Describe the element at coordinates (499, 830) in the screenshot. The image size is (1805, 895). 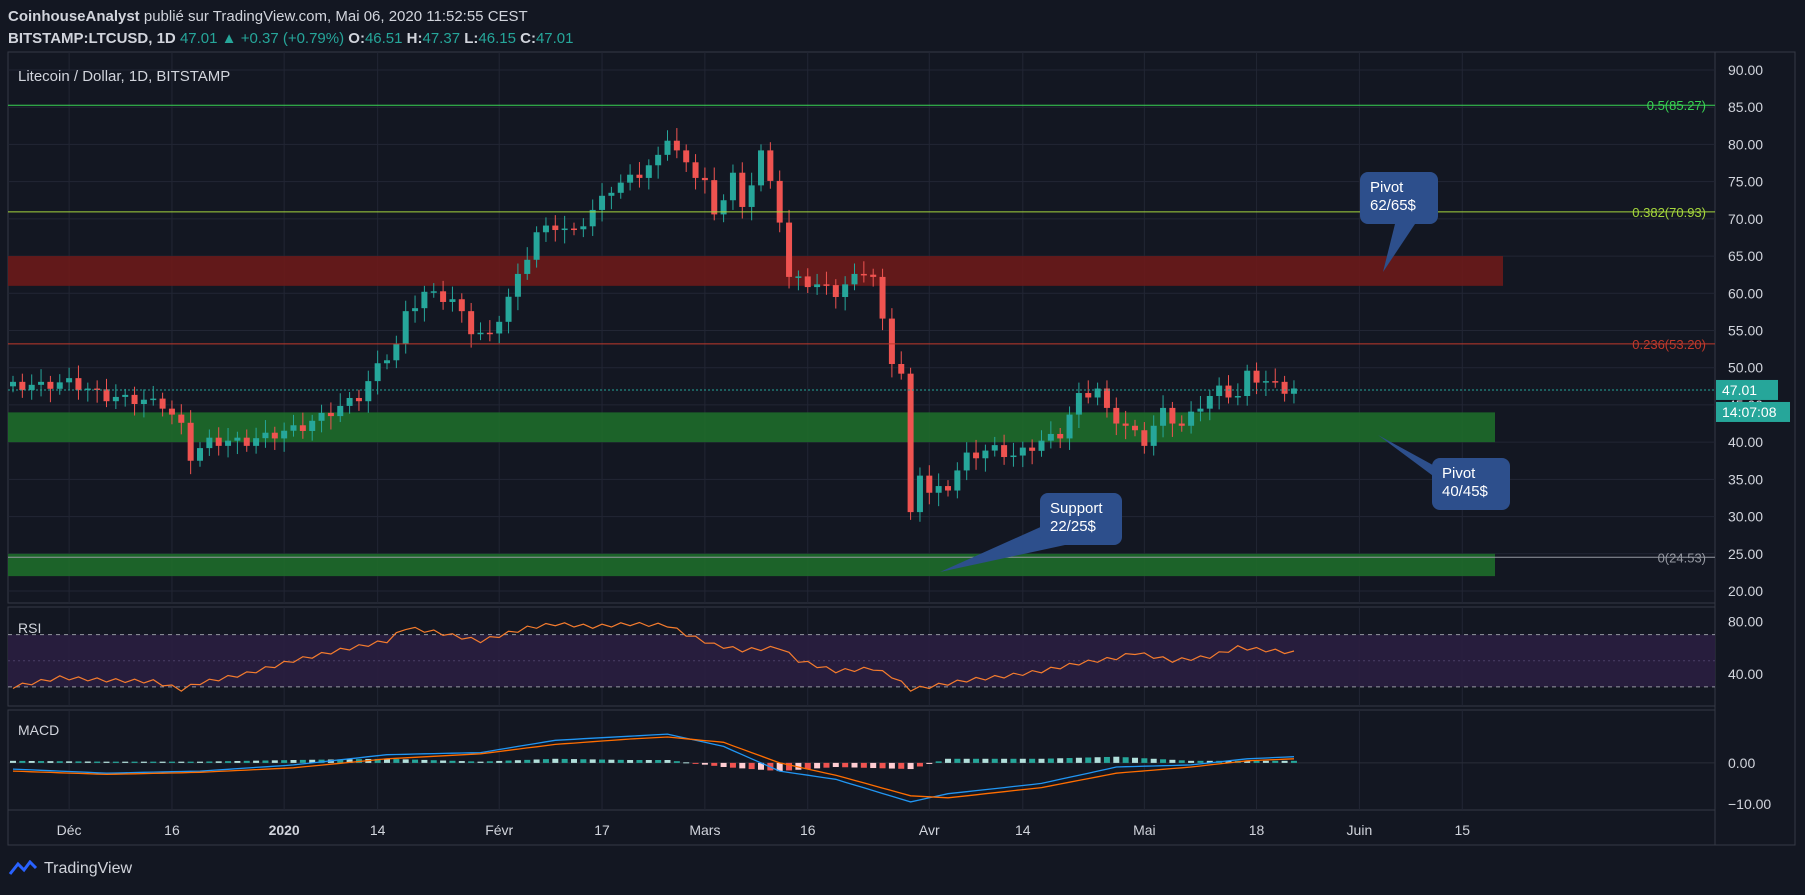
I see `time-tick-label: Févr` at that location.